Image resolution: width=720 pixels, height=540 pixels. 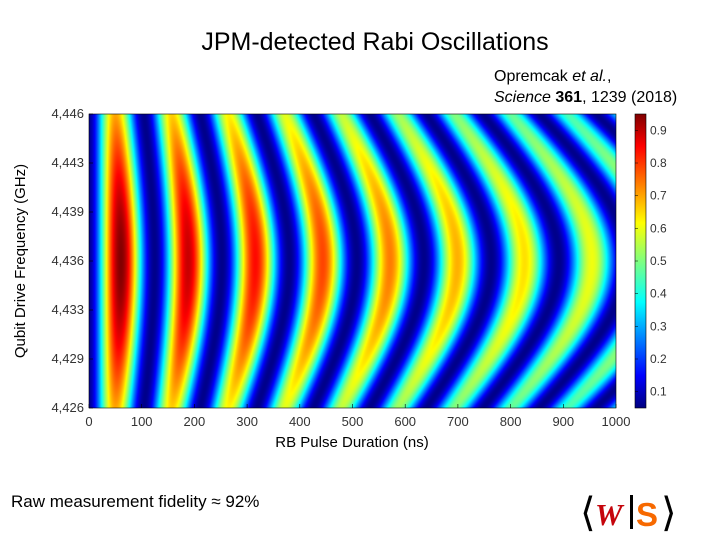 What do you see at coordinates (658, 196) in the screenshot?
I see `colorbar-tick-label: 0.7` at bounding box center [658, 196].